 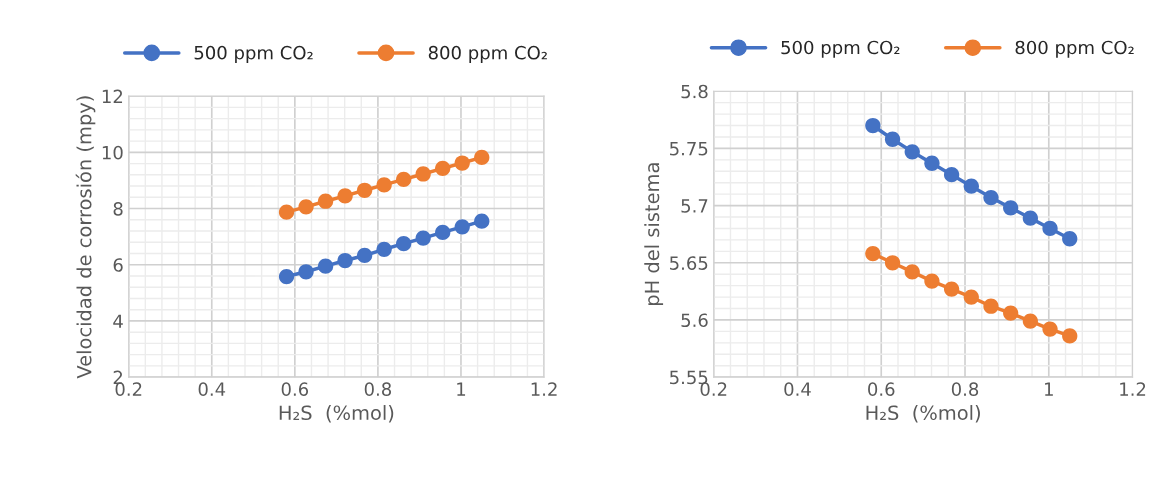 I want to click on y-tick-label: 5.7, so click(x=694, y=206).